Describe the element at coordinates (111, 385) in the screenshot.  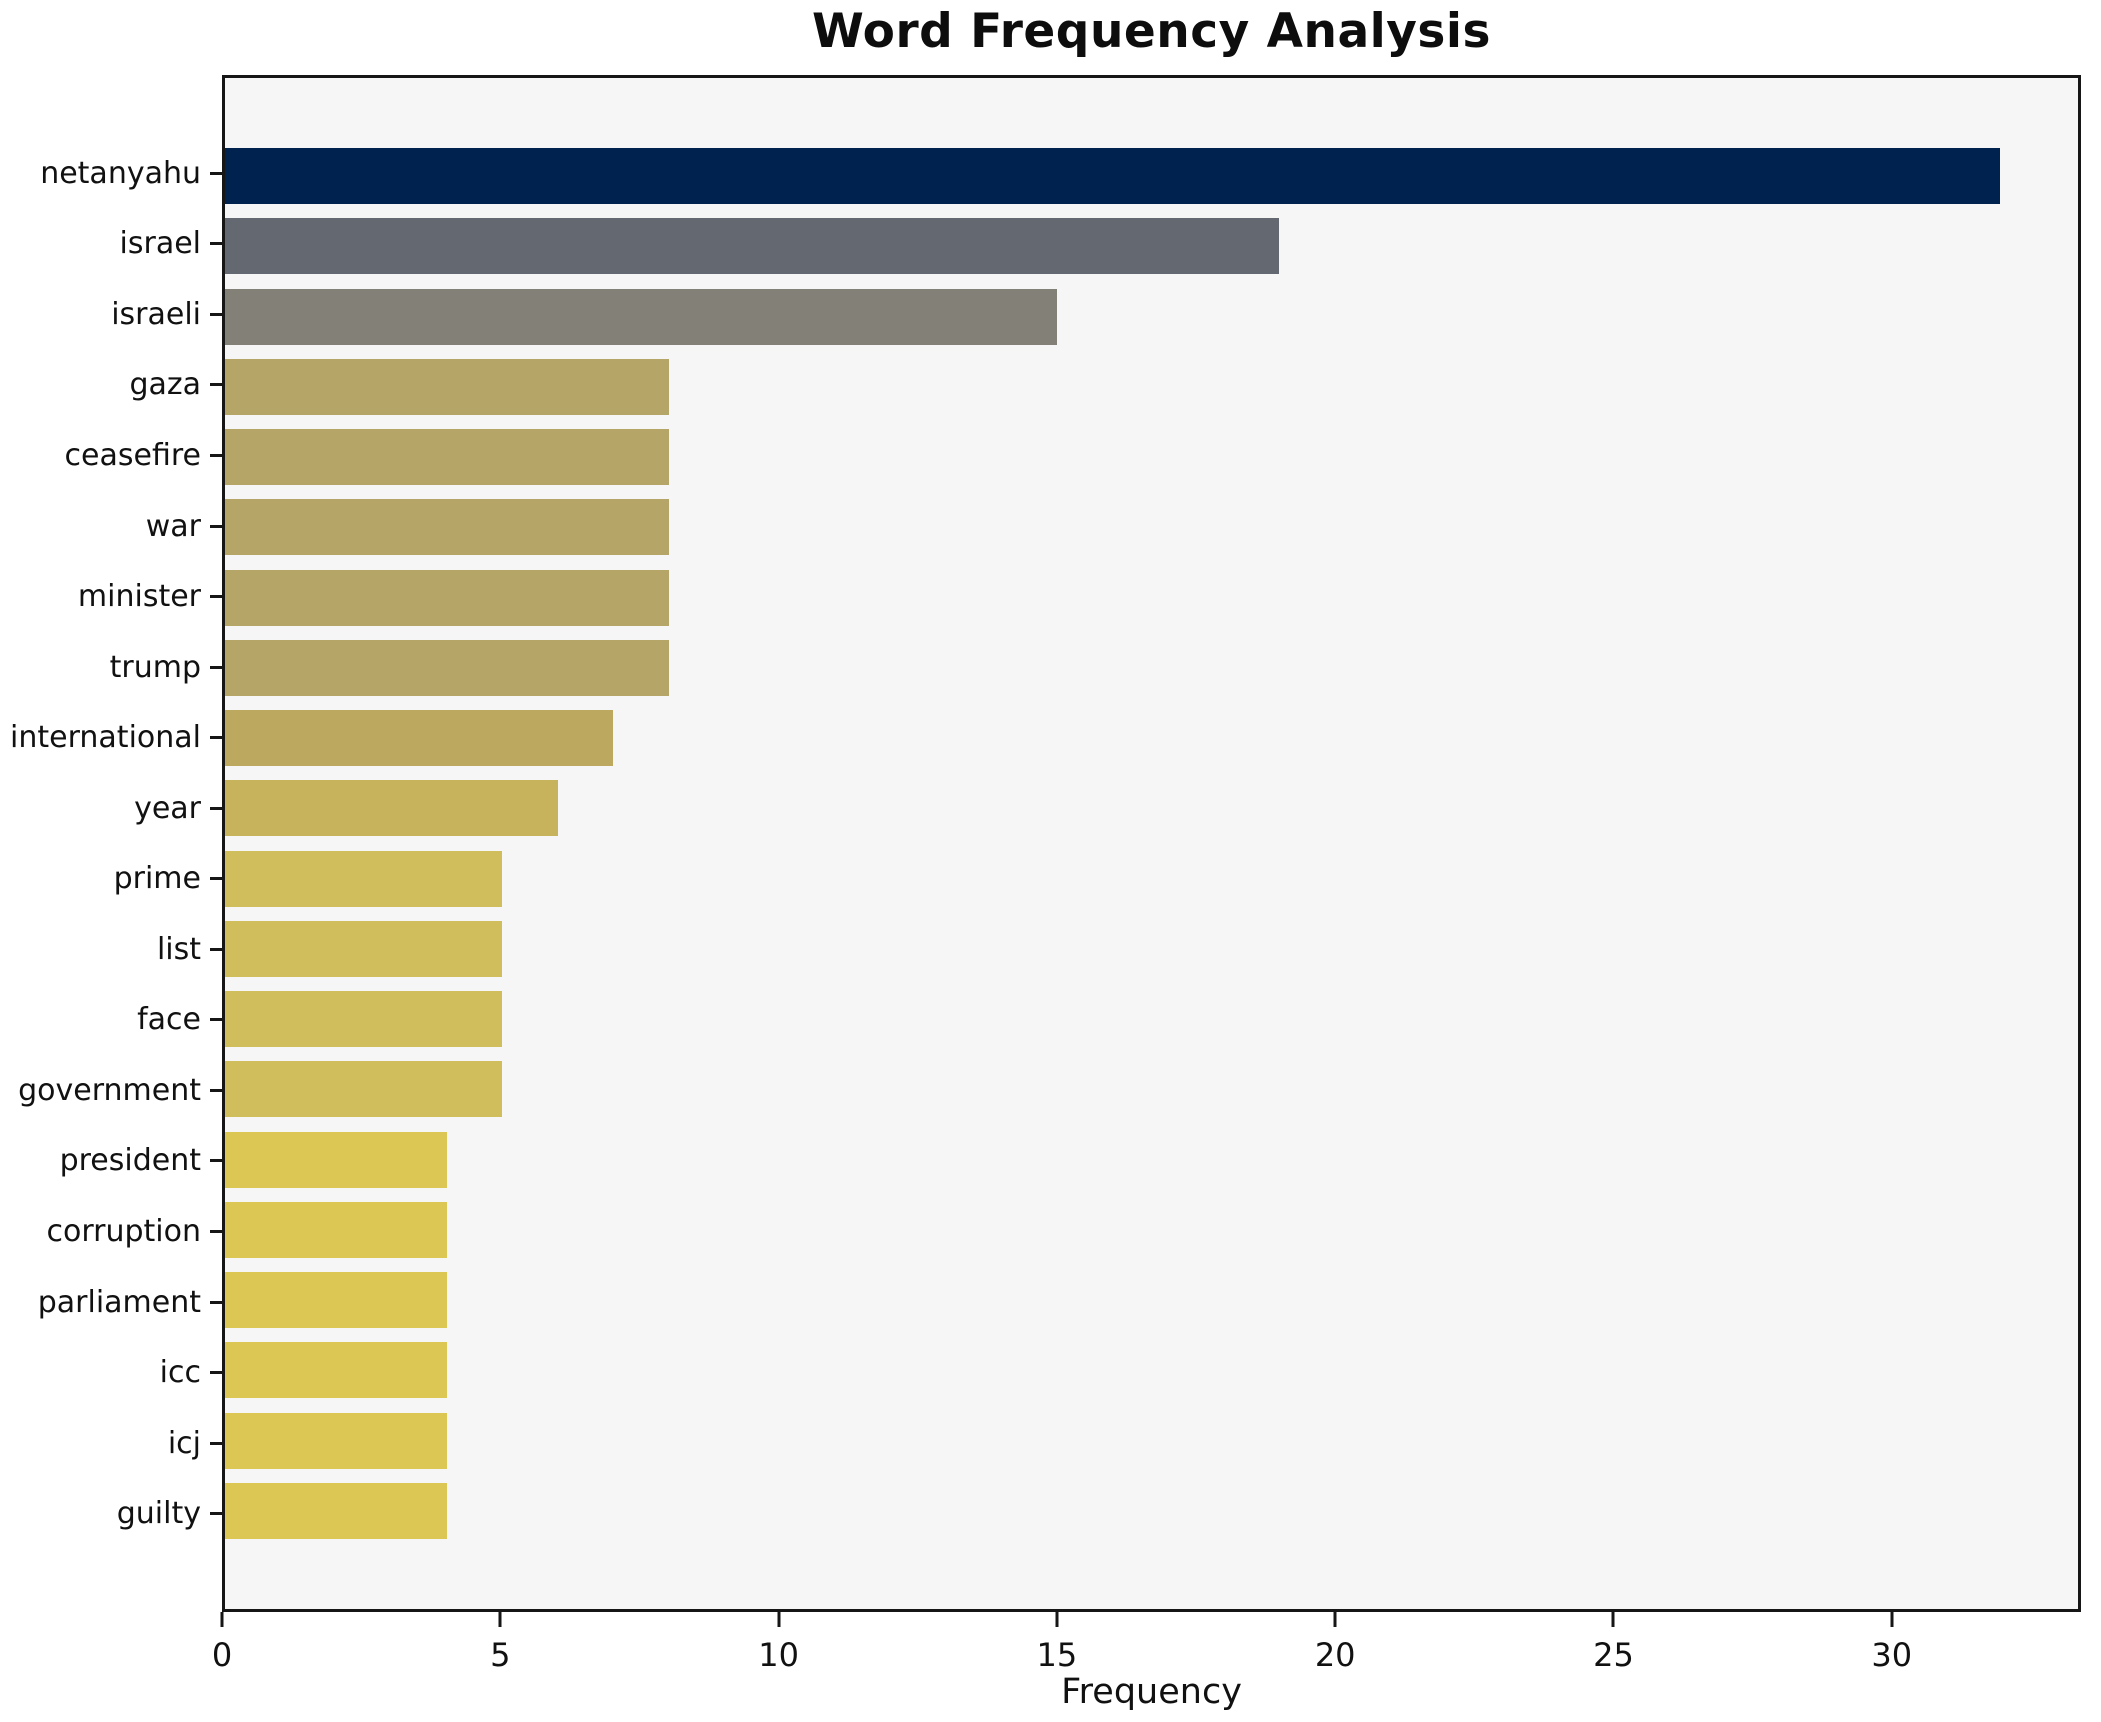
I see `y-label-row: gaza` at that location.